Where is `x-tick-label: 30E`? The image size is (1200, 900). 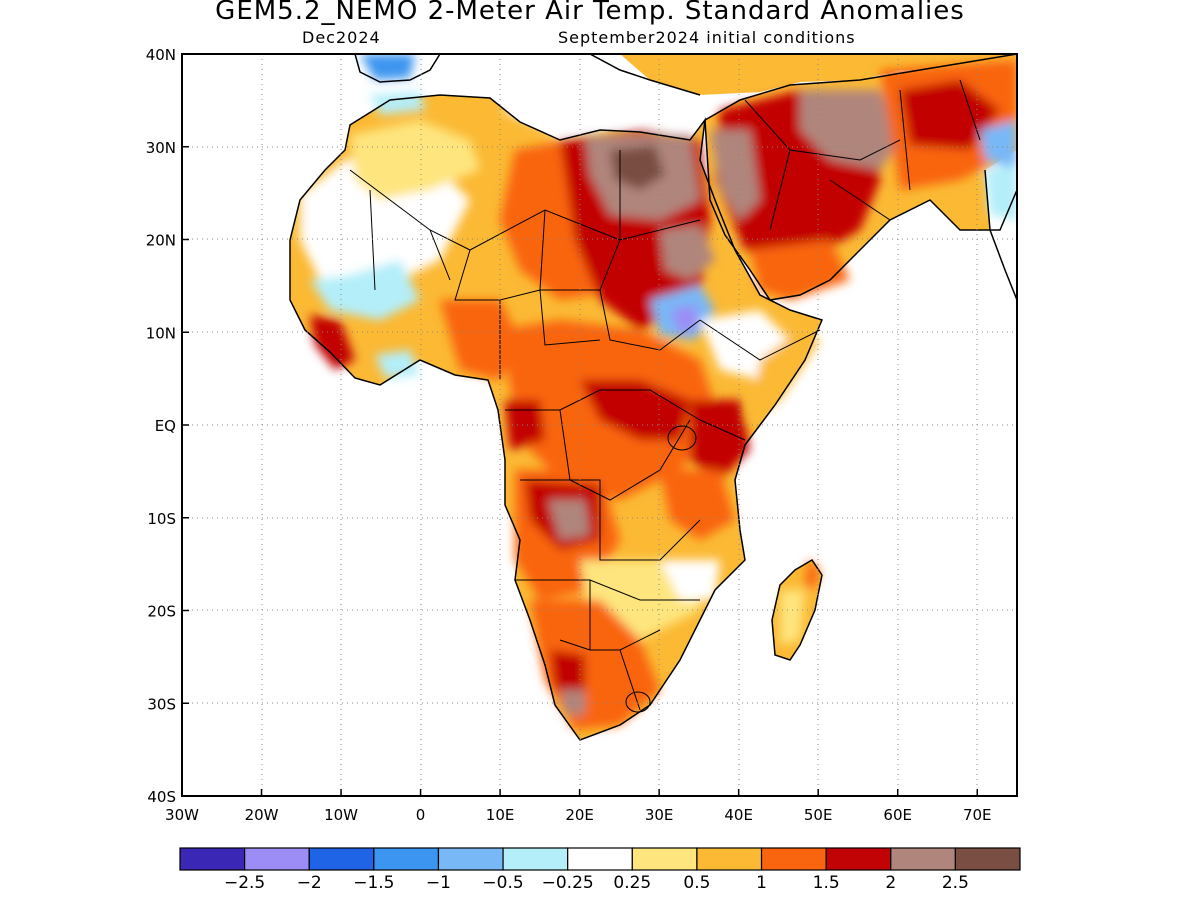
x-tick-label: 30E is located at coordinates (659, 815).